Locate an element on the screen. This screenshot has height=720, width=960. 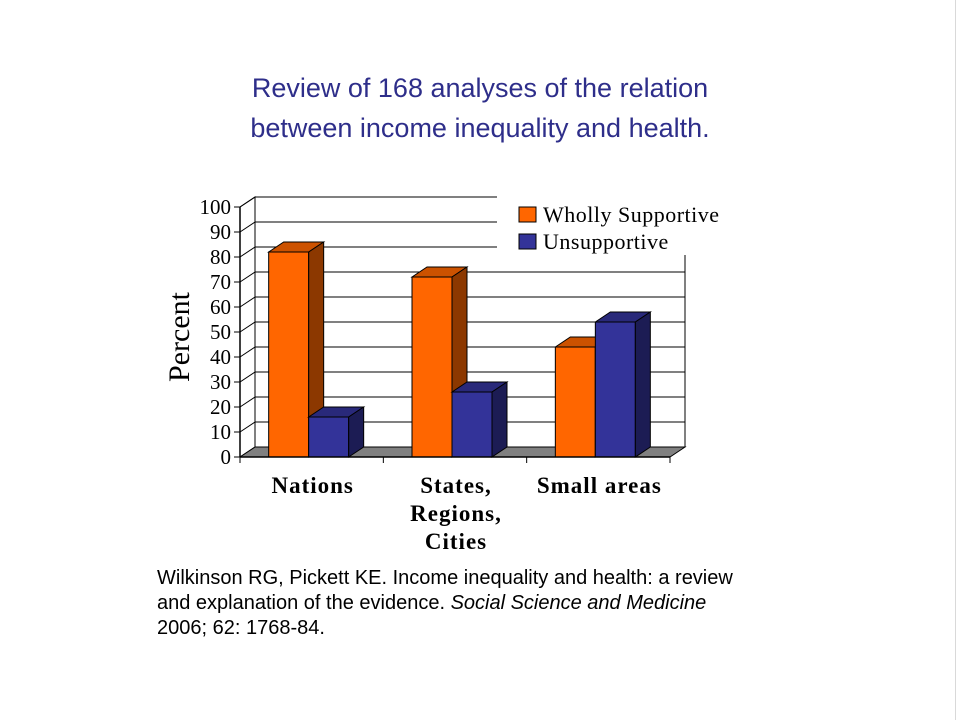
legend-label: Wholly Supportive is located at coordinates (631, 214).